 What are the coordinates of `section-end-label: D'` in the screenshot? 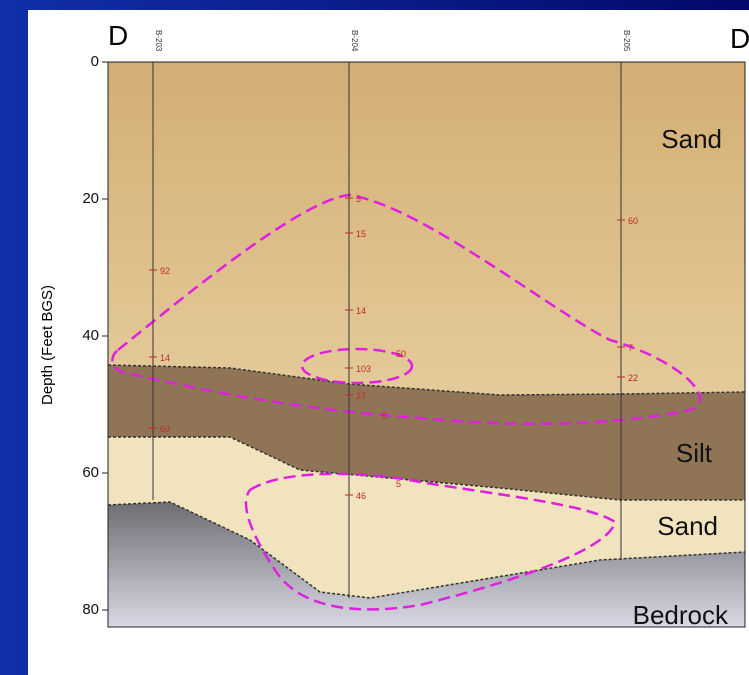 It's located at (739, 38).